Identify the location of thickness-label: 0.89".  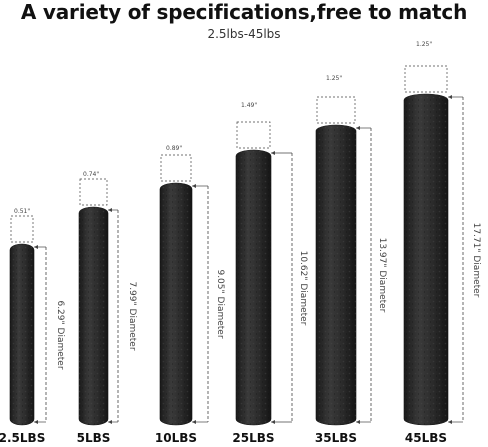
(174, 148).